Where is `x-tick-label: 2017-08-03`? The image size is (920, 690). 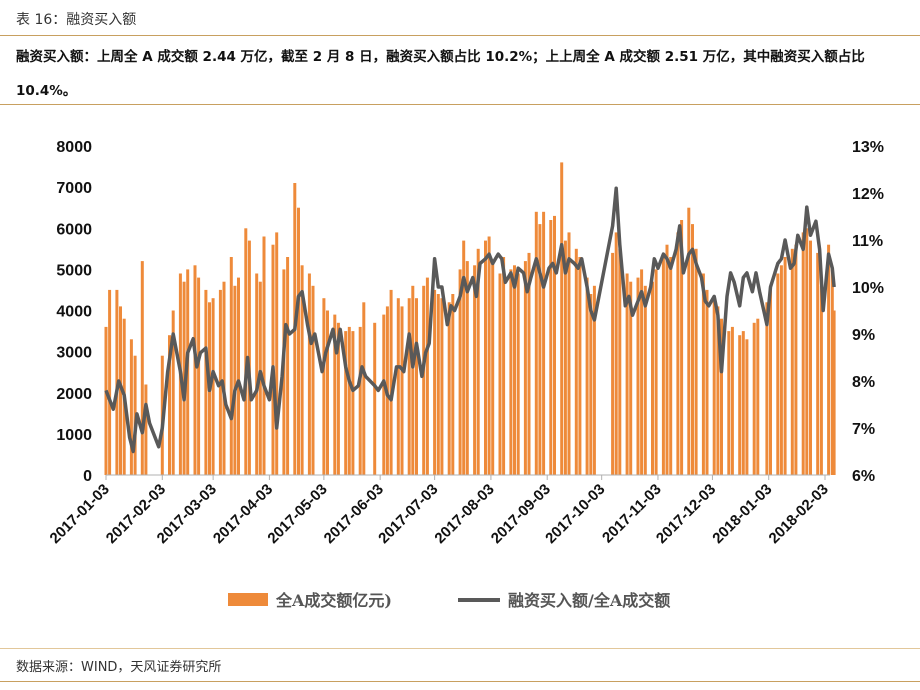
x-tick-label: 2017-08-03 is located at coordinates (464, 514).